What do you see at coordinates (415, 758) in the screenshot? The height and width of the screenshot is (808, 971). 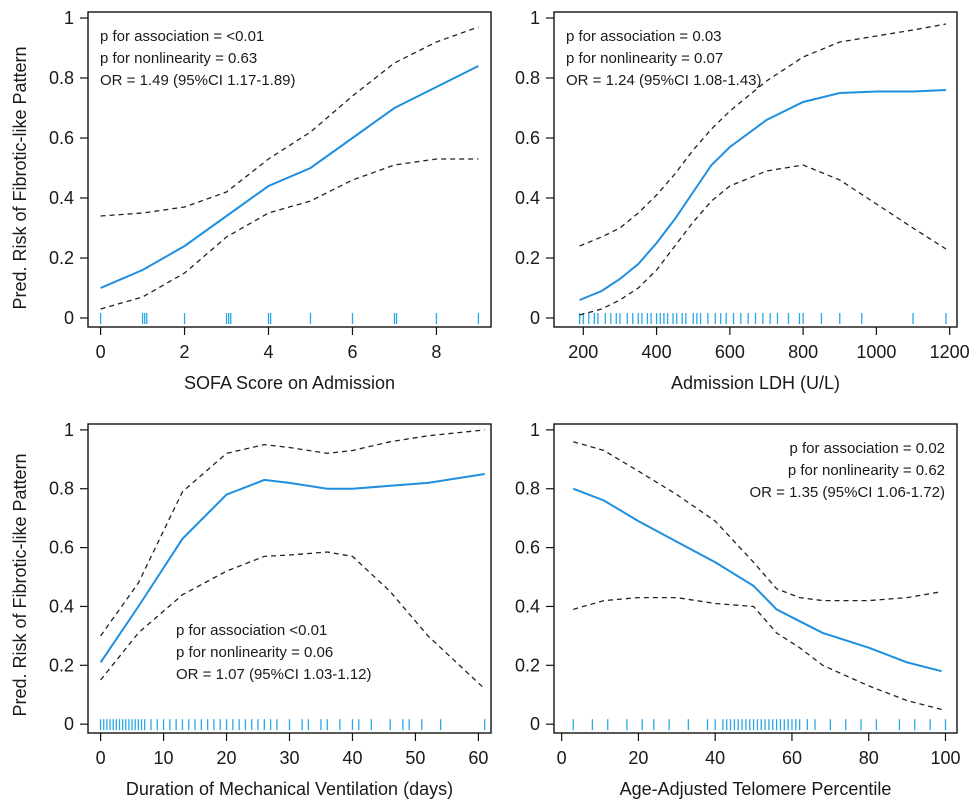 I see `x-tick-label: 50` at bounding box center [415, 758].